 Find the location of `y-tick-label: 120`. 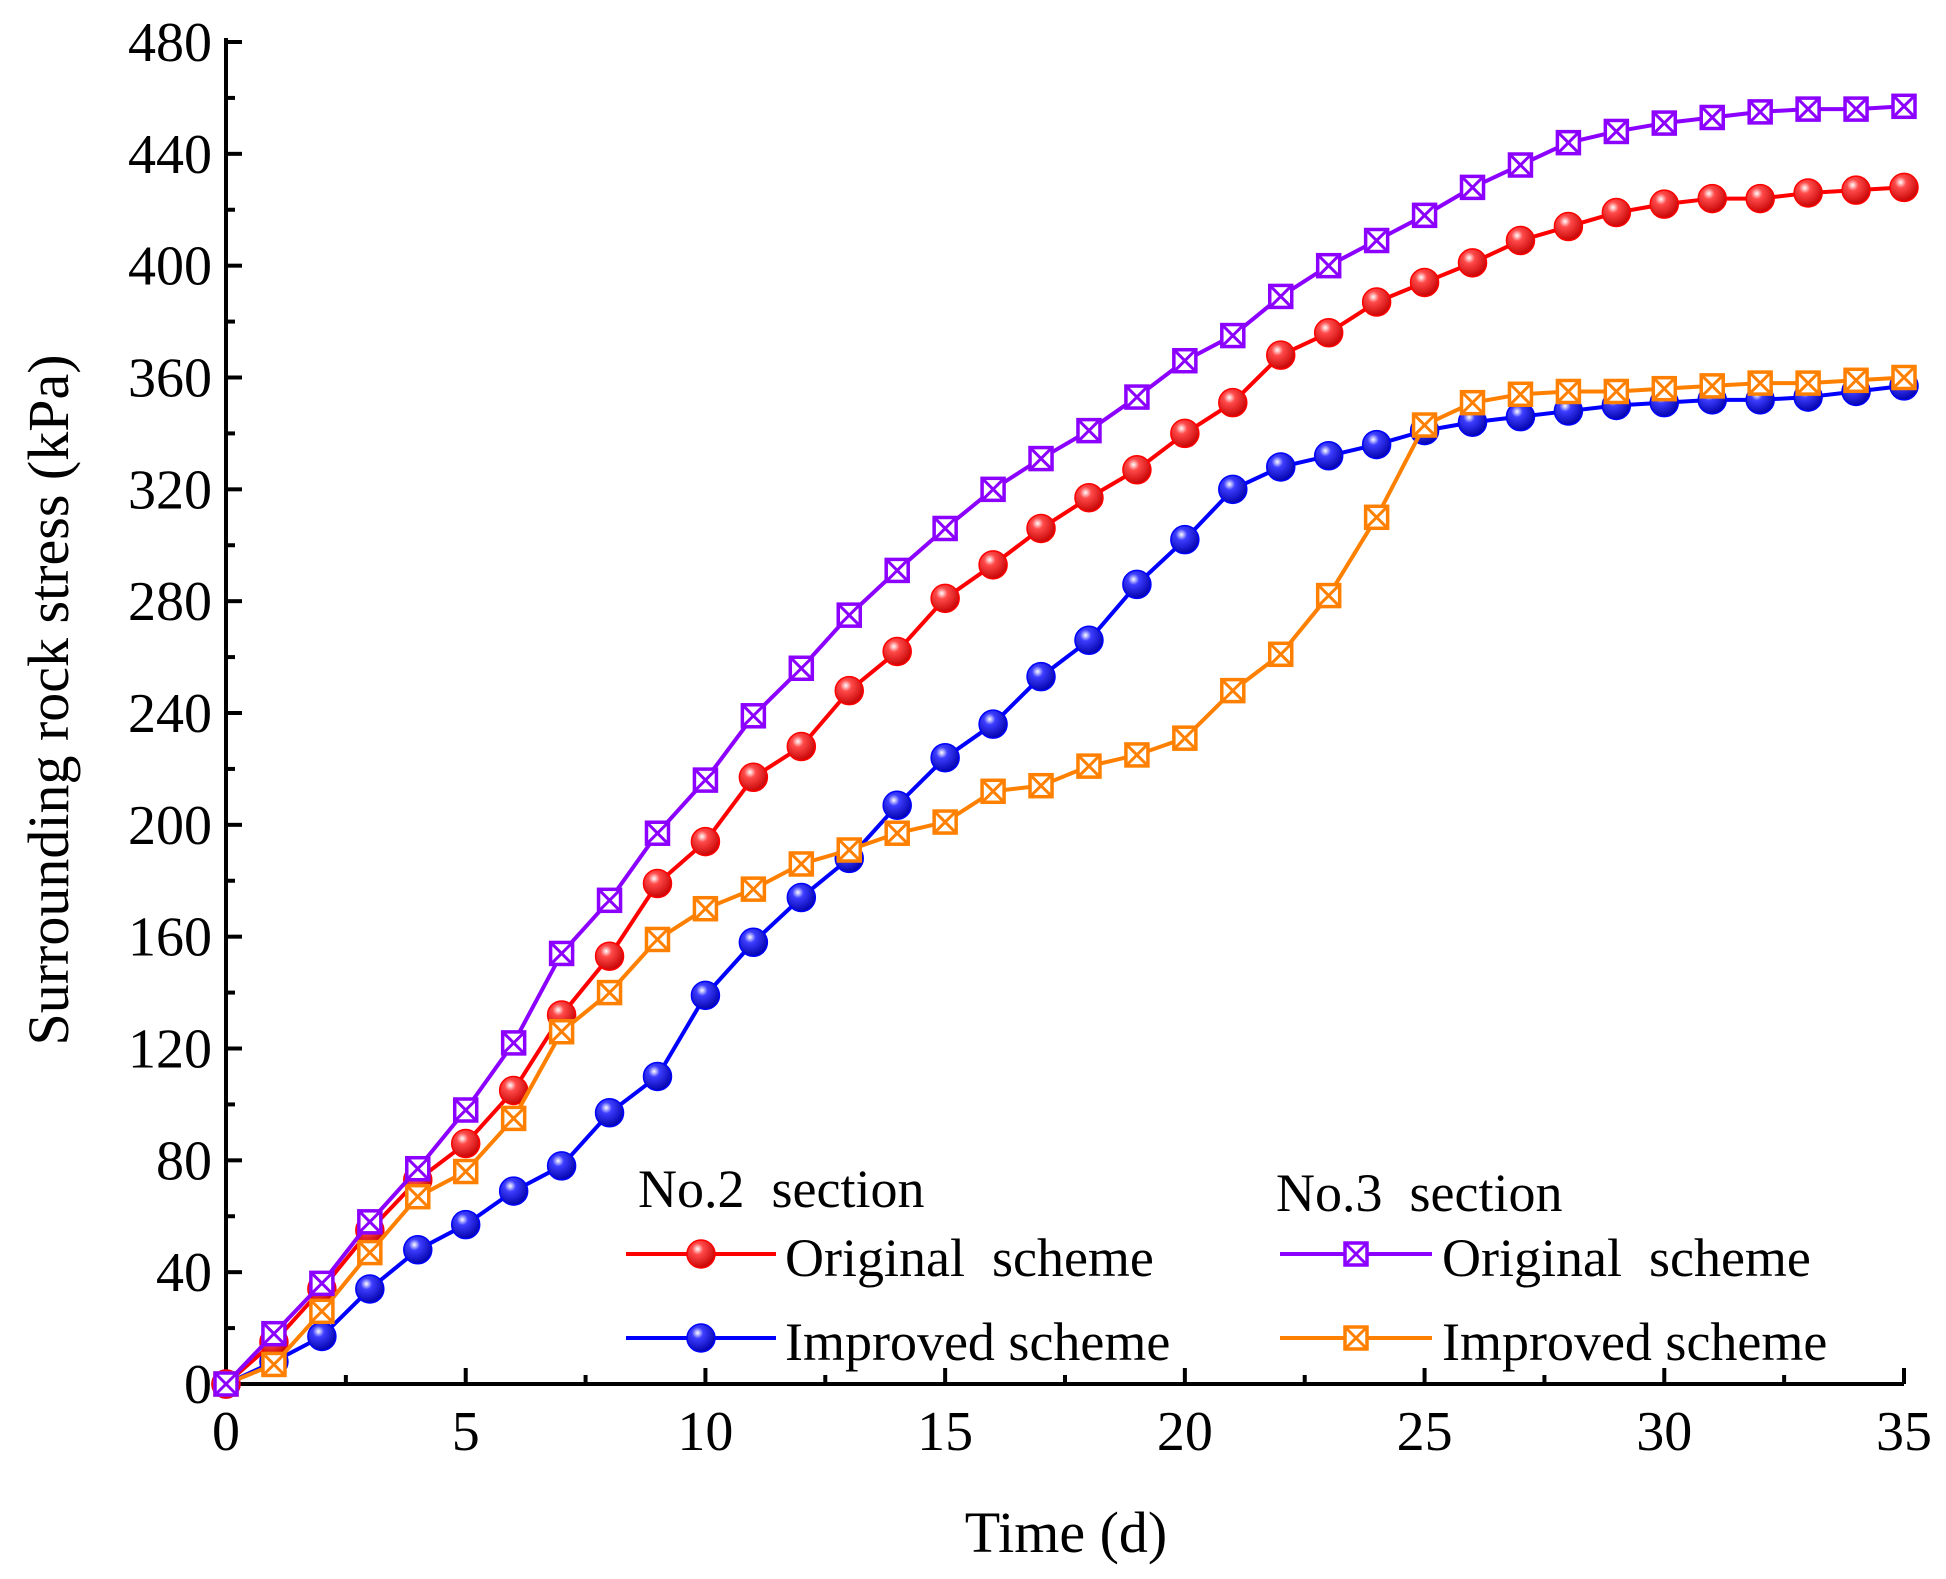

y-tick-label: 120 is located at coordinates (170, 1050).